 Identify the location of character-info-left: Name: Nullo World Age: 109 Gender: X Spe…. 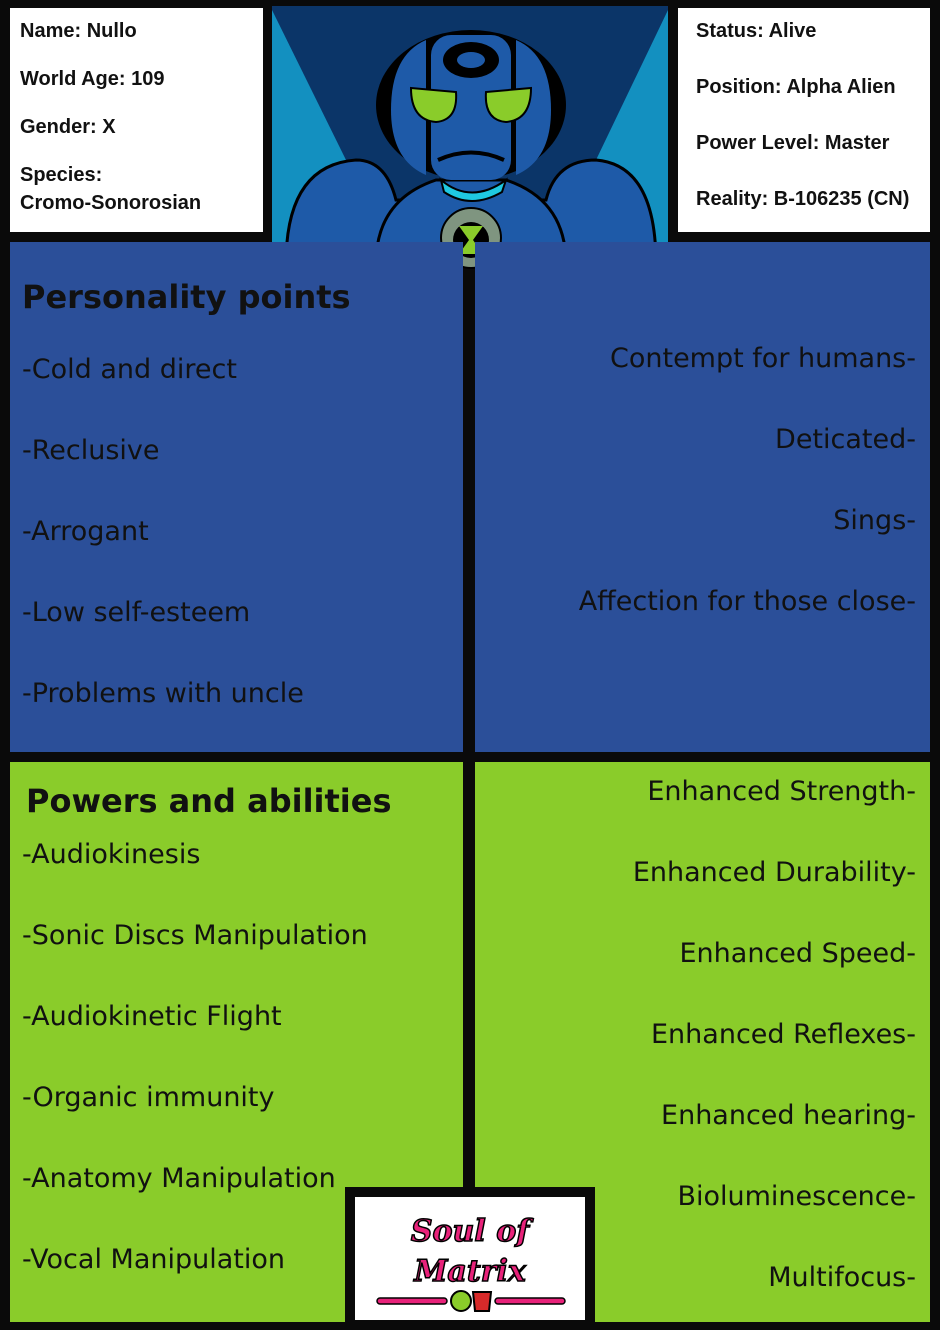
(136, 120).